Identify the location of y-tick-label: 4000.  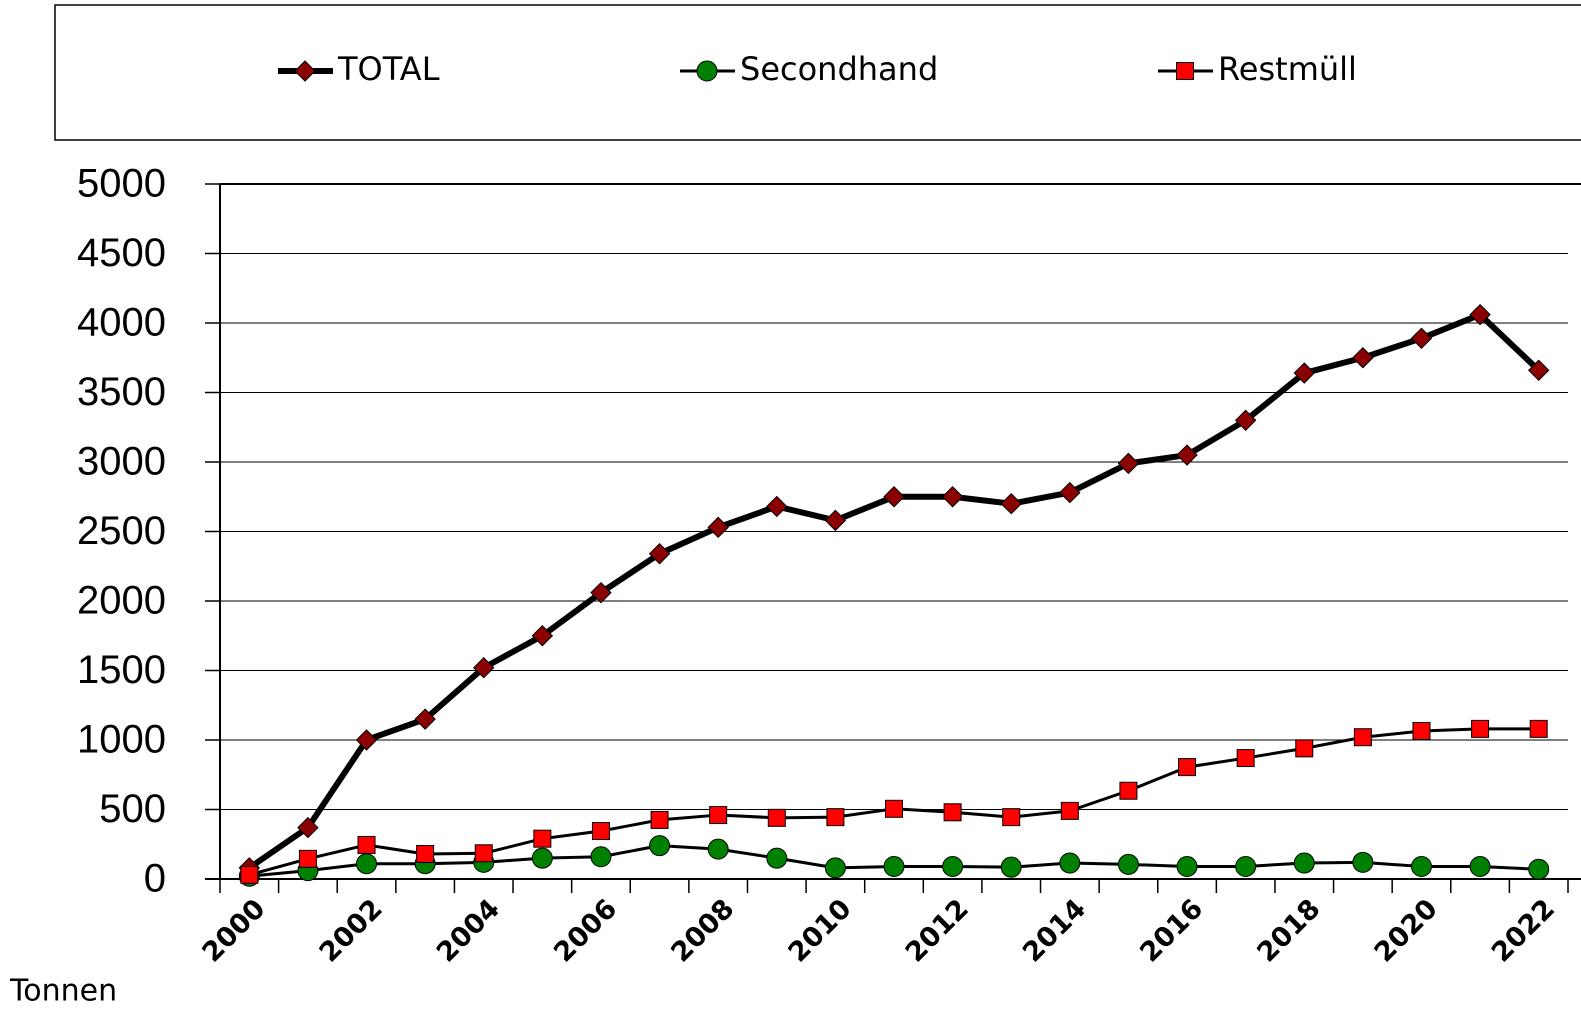
(121, 323).